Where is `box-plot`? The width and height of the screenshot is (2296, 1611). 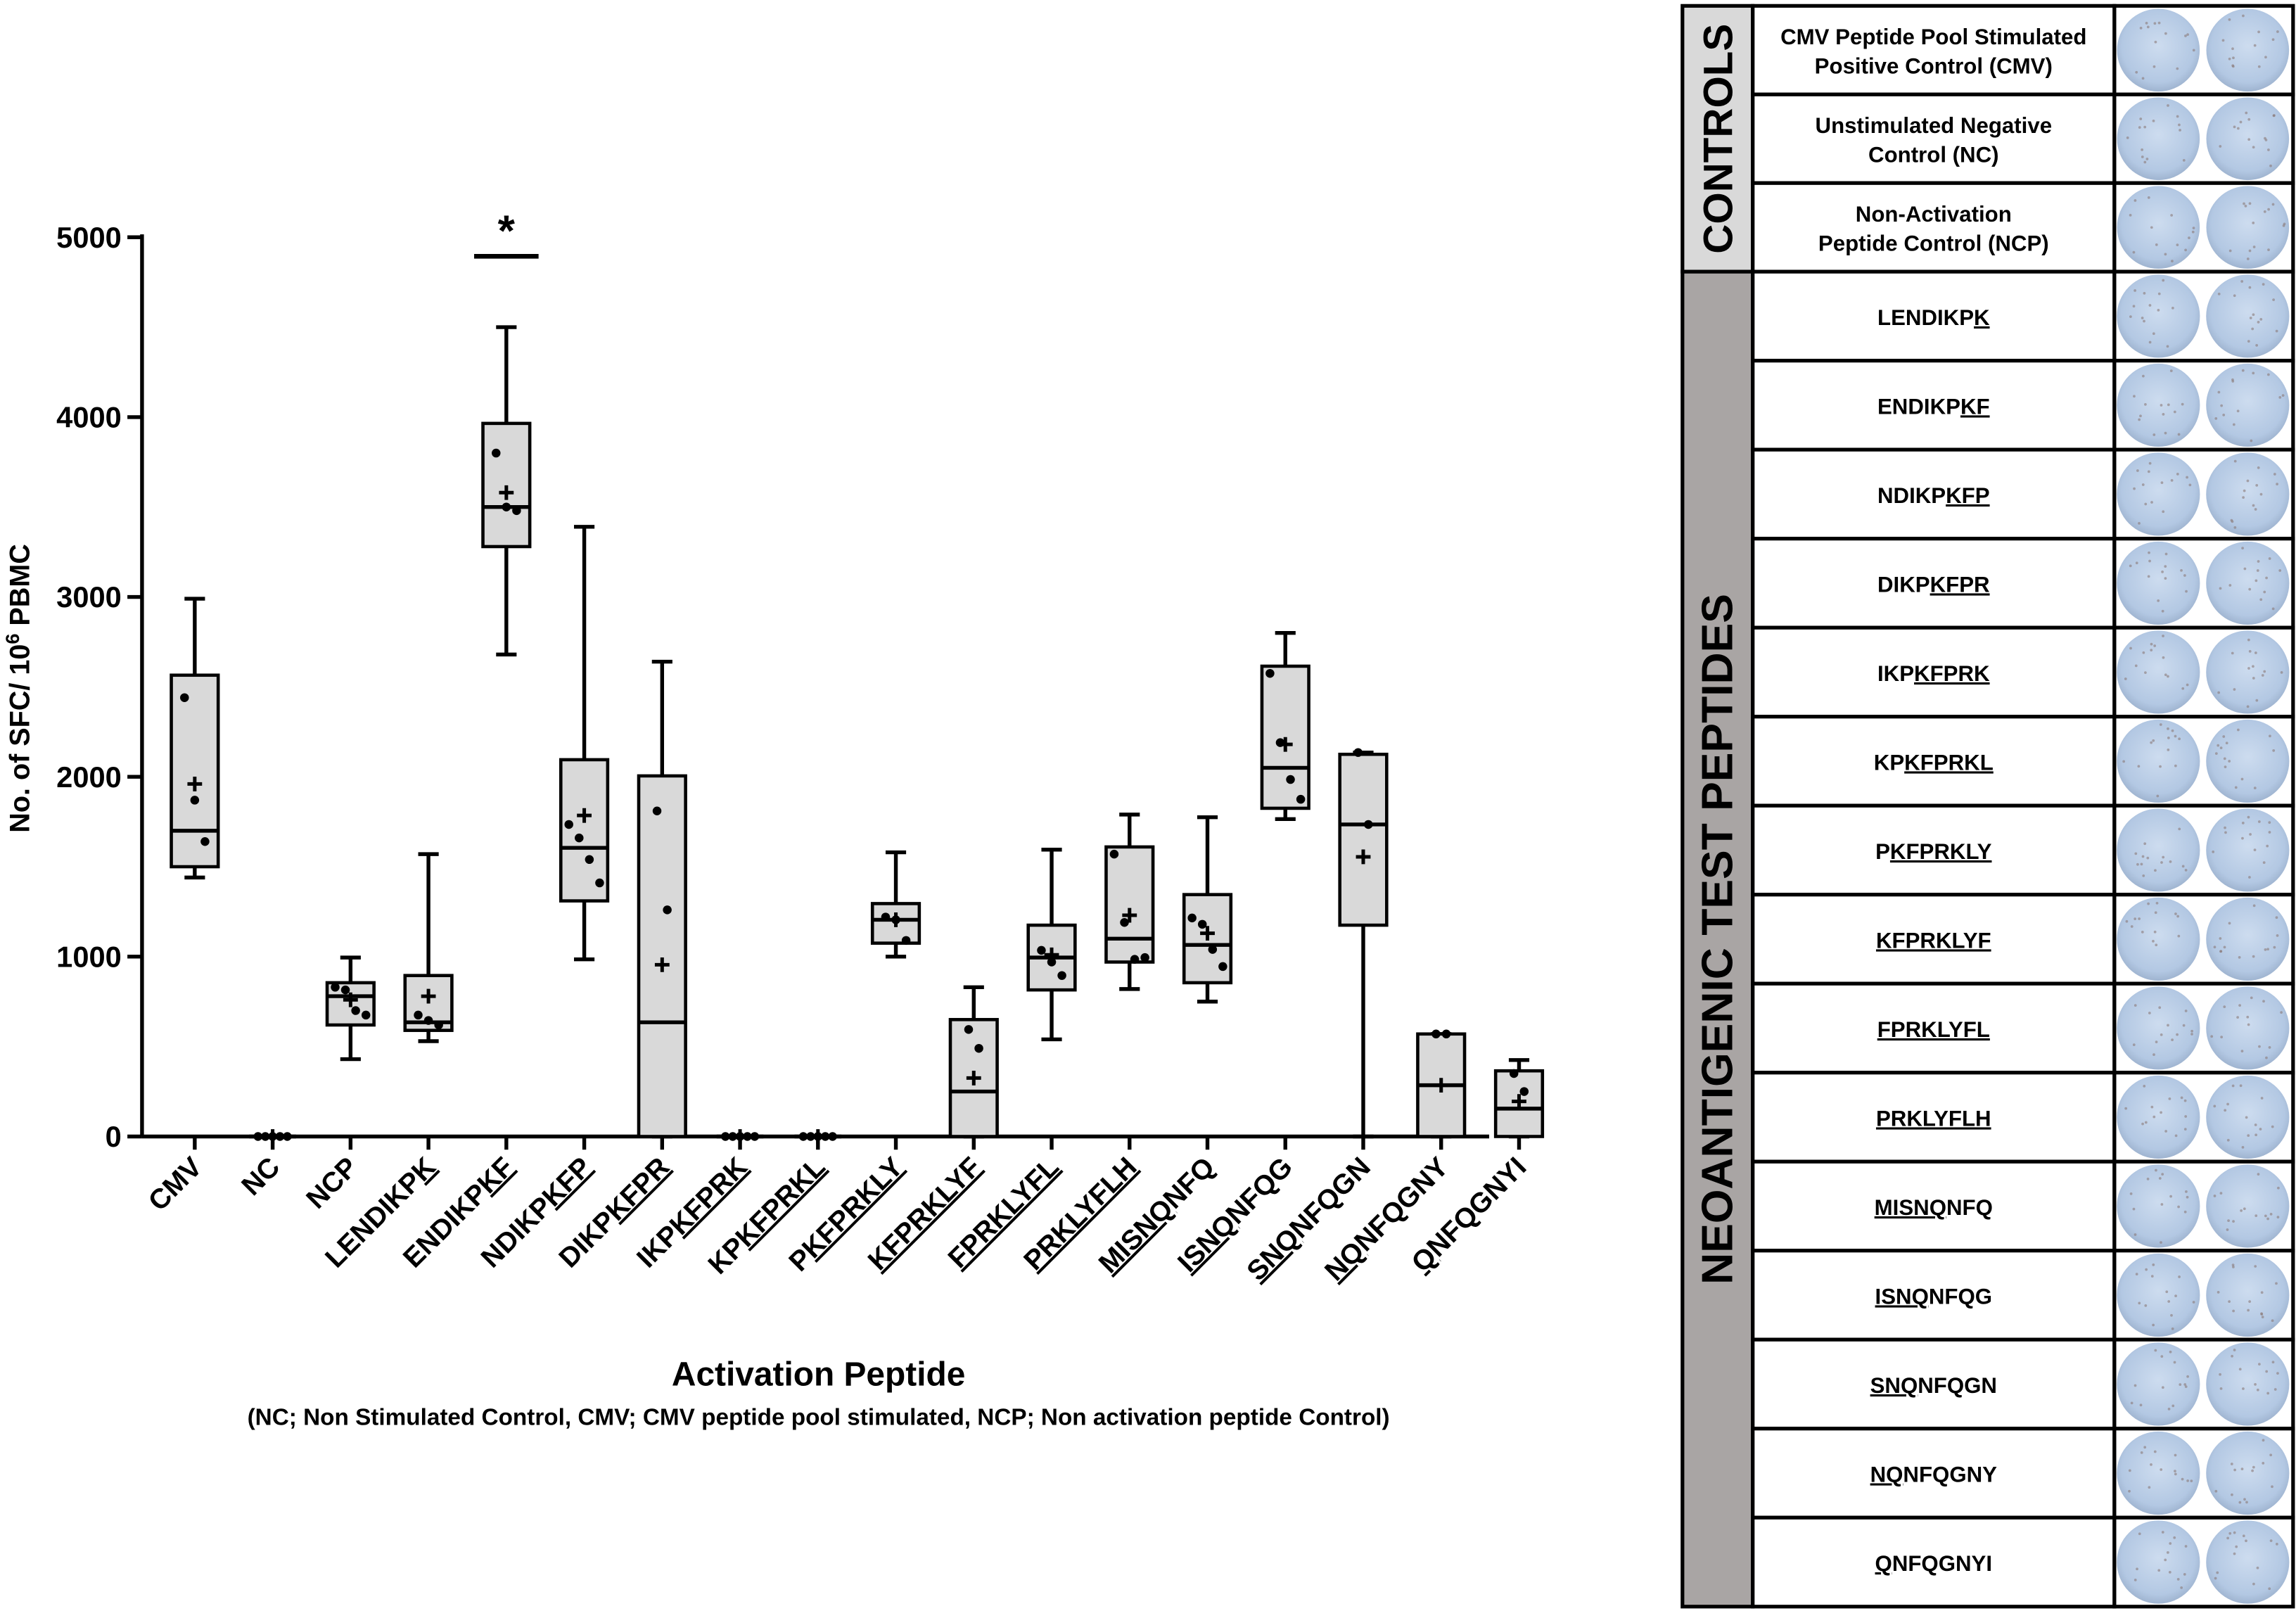
box-plot is located at coordinates (818, 1136).